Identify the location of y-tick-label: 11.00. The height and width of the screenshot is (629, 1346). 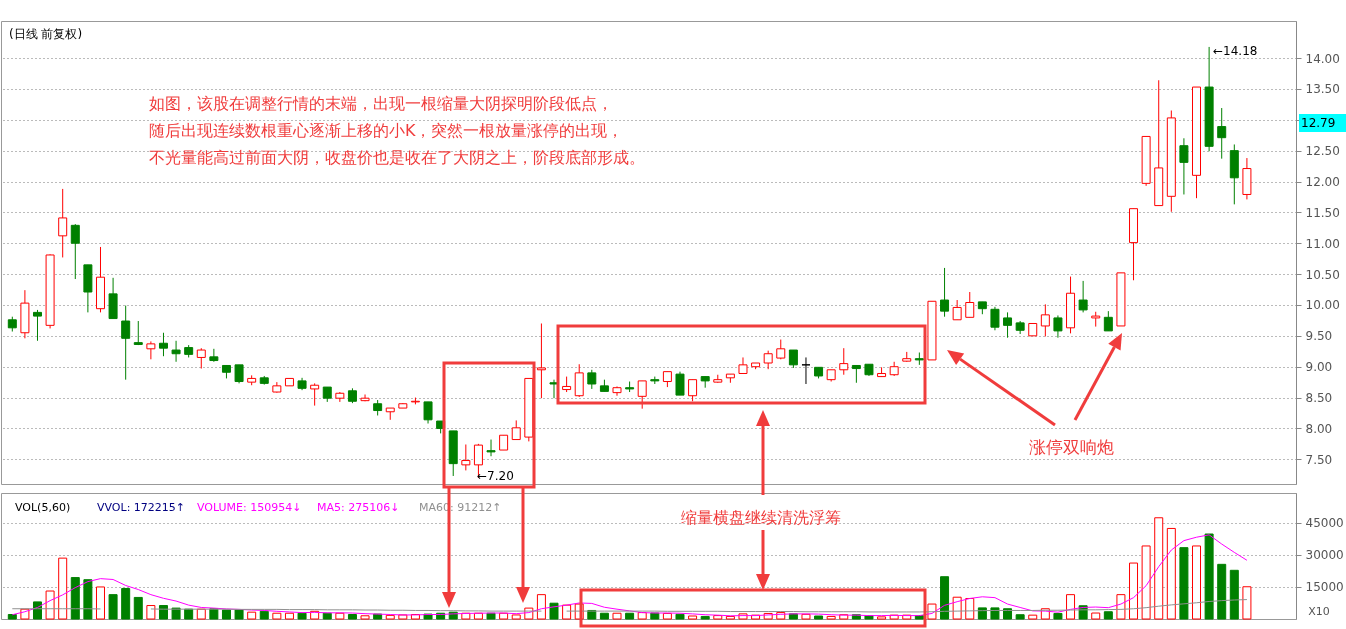
(1322, 243).